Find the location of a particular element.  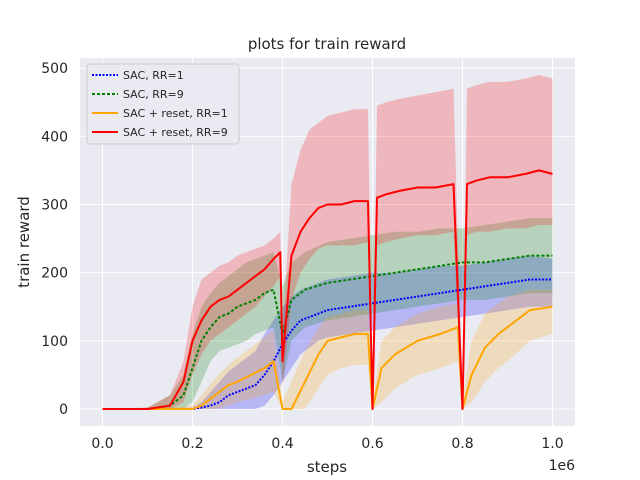

x-tick-label: 0.0 is located at coordinates (102, 444).